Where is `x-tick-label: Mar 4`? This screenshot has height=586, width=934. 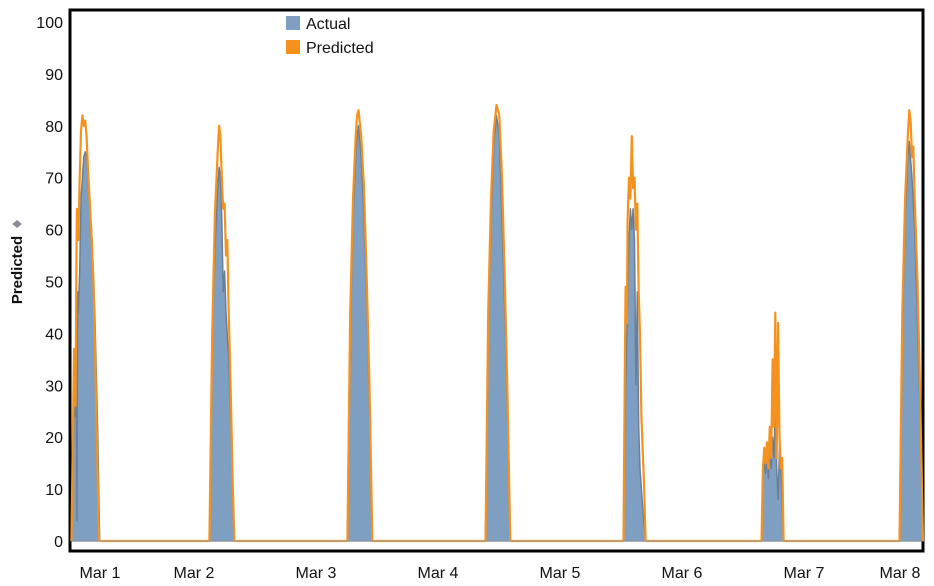 x-tick-label: Mar 4 is located at coordinates (438, 573).